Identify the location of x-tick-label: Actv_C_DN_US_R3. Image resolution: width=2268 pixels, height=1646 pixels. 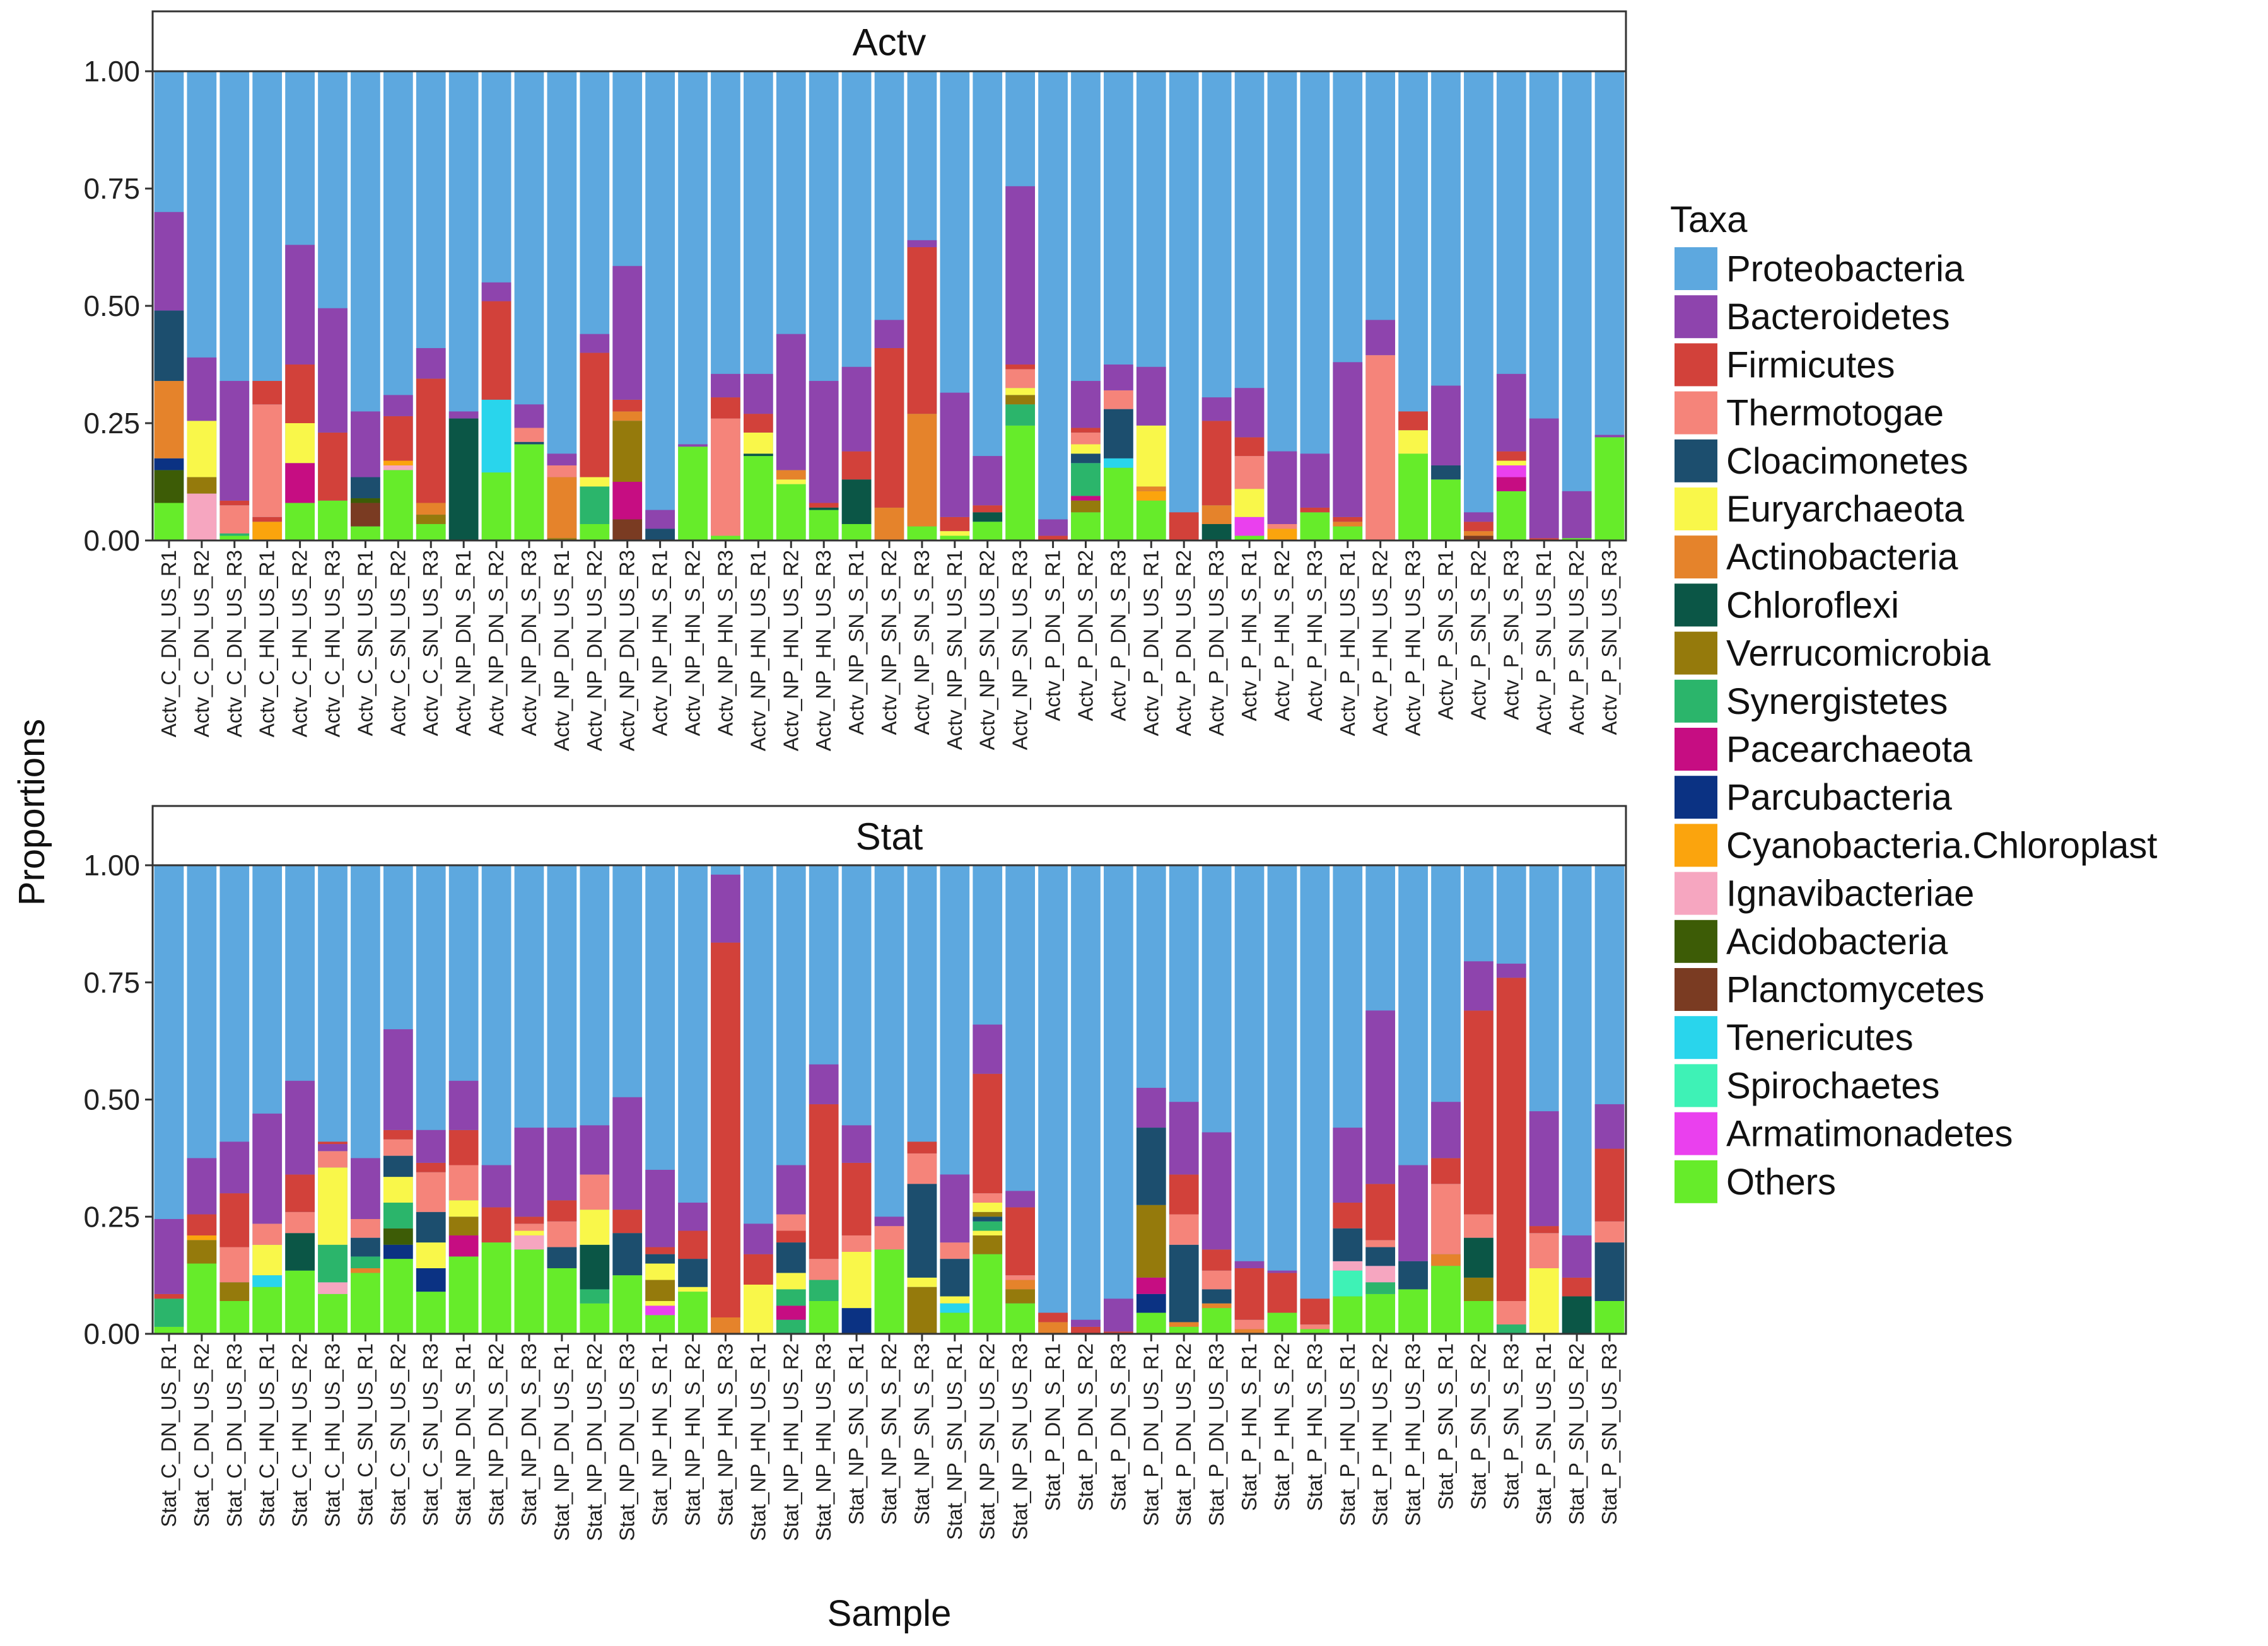
(235, 643).